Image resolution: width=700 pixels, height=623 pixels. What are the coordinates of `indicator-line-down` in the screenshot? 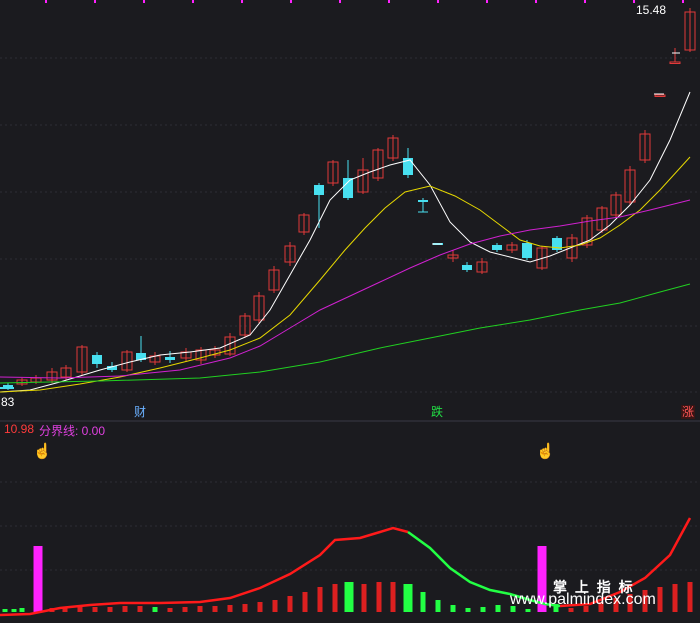 It's located at (484, 569).